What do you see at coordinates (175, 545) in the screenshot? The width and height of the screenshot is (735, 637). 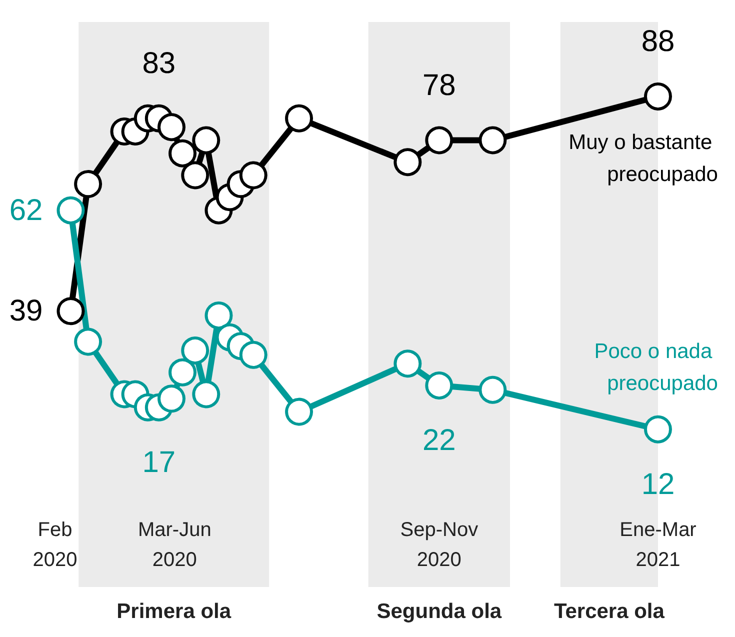 I see `x-tick-label: Mar-Jun 2020` at bounding box center [175, 545].